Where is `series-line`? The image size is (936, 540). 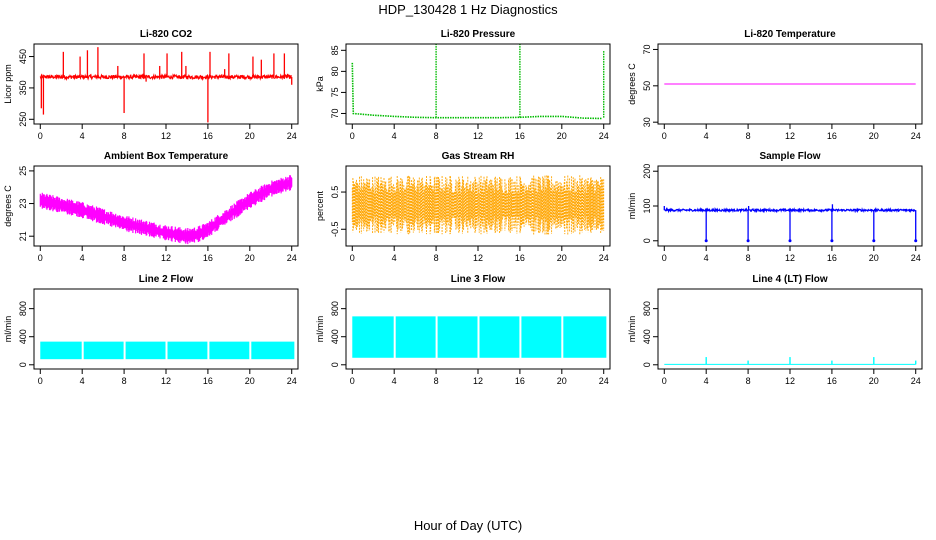
series-line is located at coordinates (166, 77).